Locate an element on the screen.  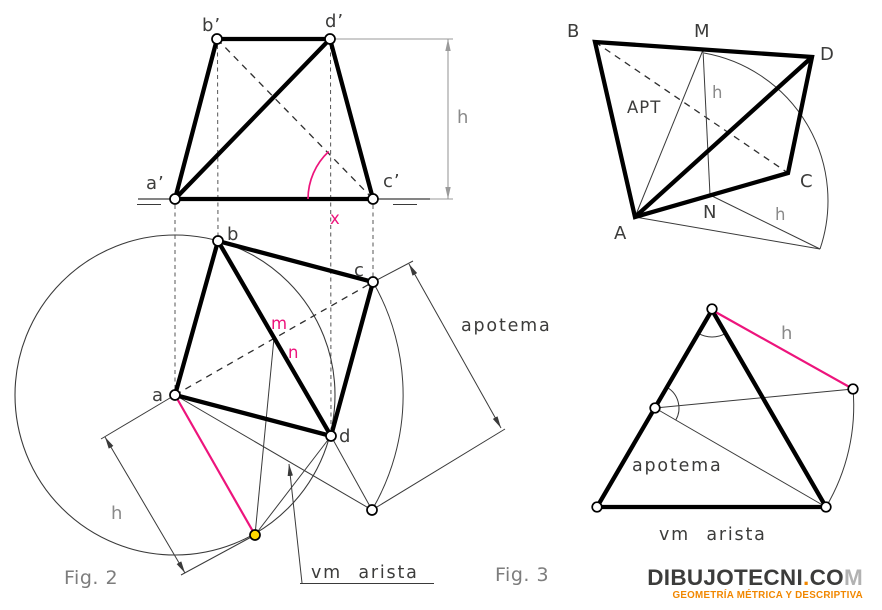
label-vm-arista-face: vm arista is located at coordinates (713, 535).